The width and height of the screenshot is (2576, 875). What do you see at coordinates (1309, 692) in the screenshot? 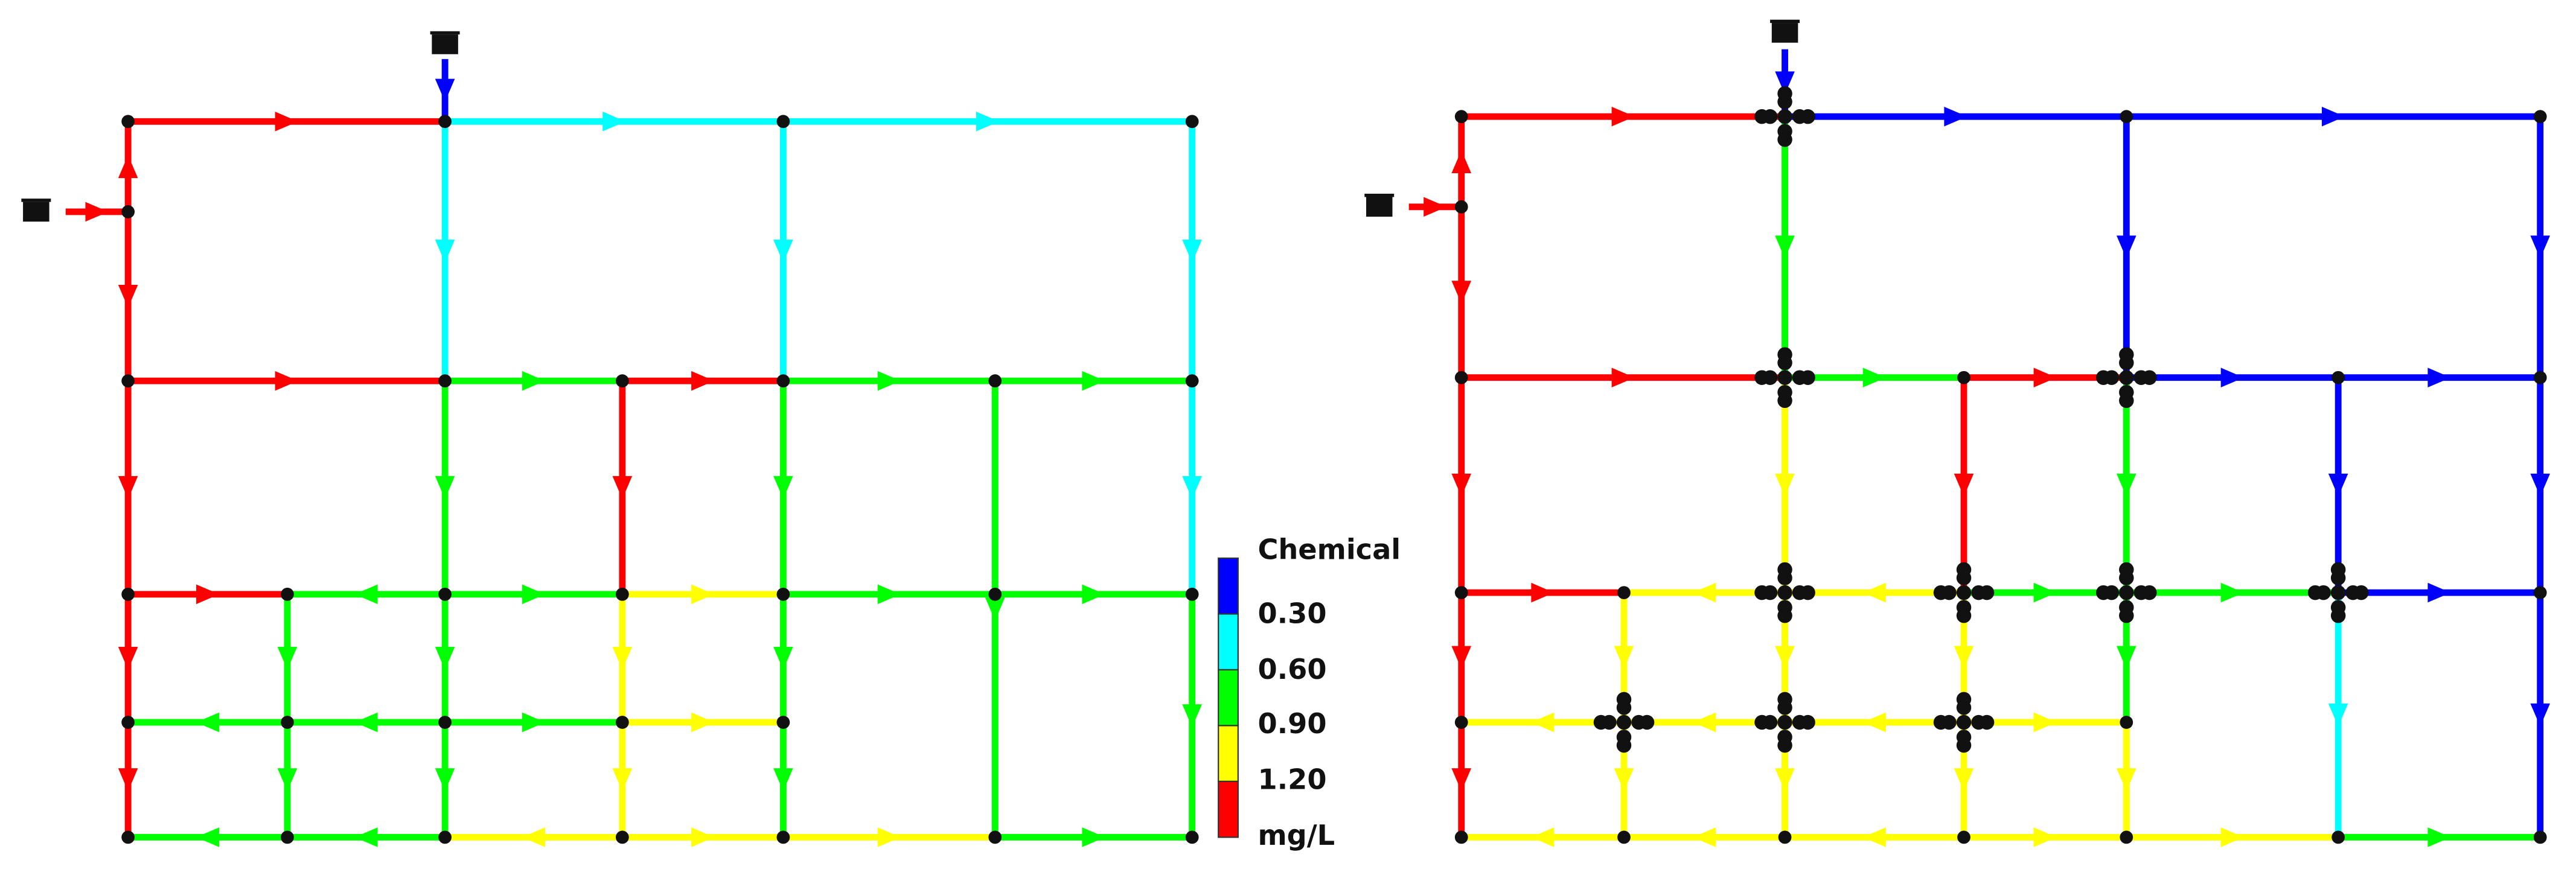
I see `legend: Chemical 0.30 0.60 0.90 1.20 mg/L` at bounding box center [1309, 692].